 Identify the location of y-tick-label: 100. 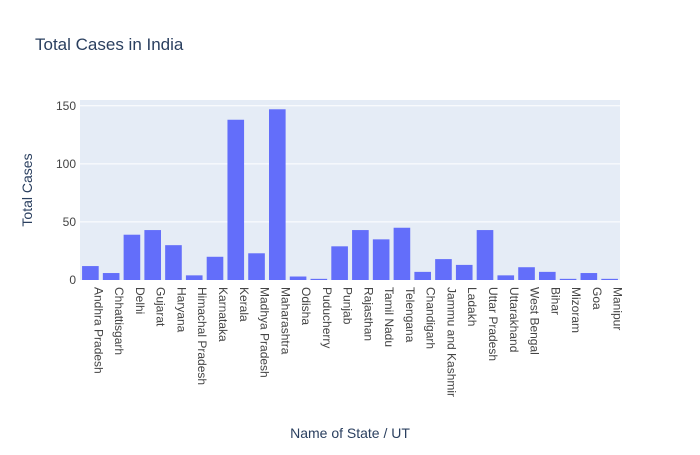
(66, 164).